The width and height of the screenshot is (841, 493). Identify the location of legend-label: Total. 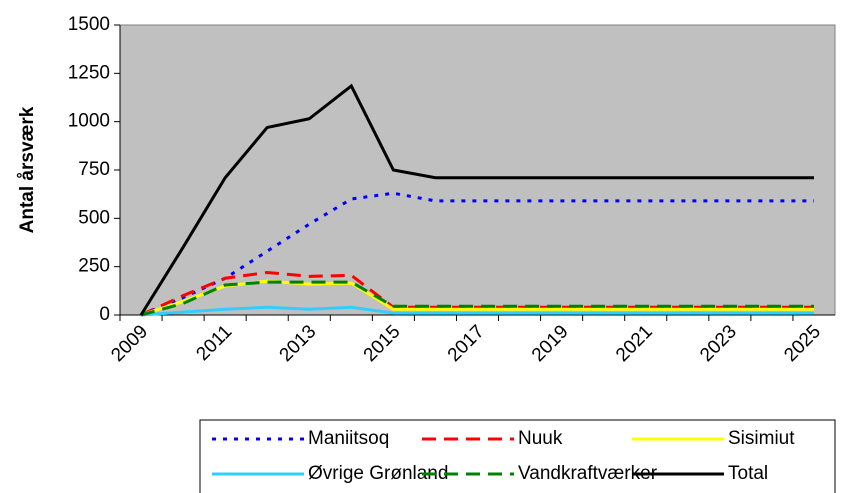
(748, 473).